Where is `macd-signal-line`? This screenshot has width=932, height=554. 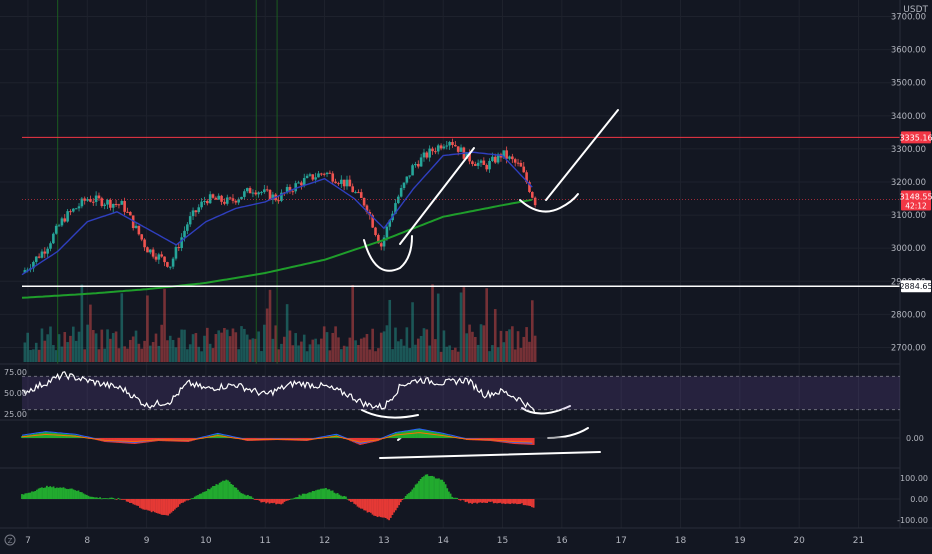 macd-signal-line is located at coordinates (277, 437).